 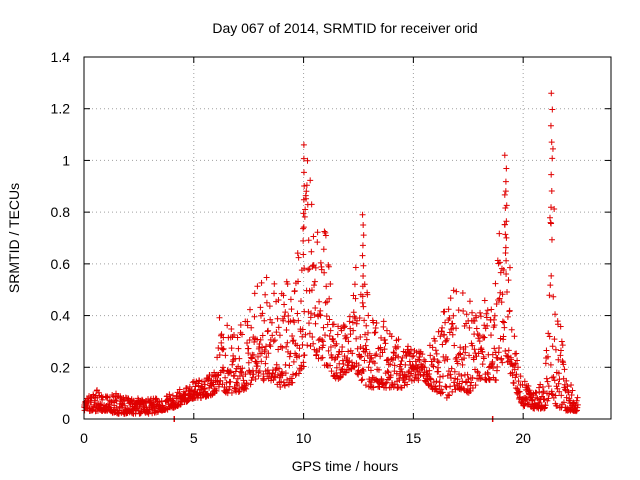 What do you see at coordinates (345, 466) in the screenshot?
I see `x-axis-label: GPS time / hours` at bounding box center [345, 466].